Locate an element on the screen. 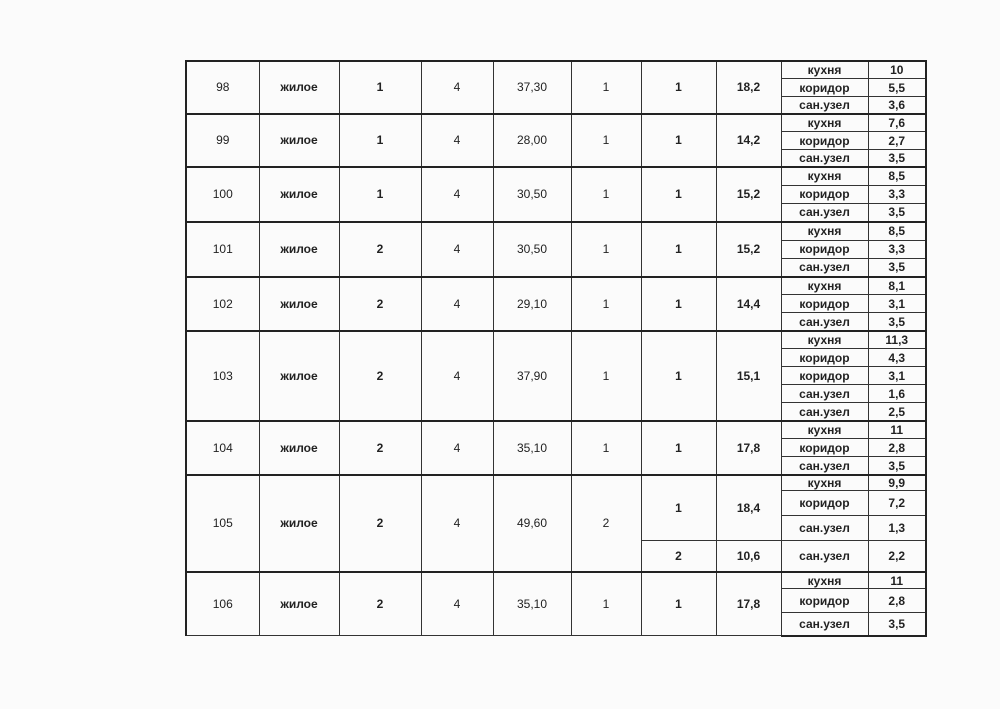  living-area: 18,4 is located at coordinates (748, 507).